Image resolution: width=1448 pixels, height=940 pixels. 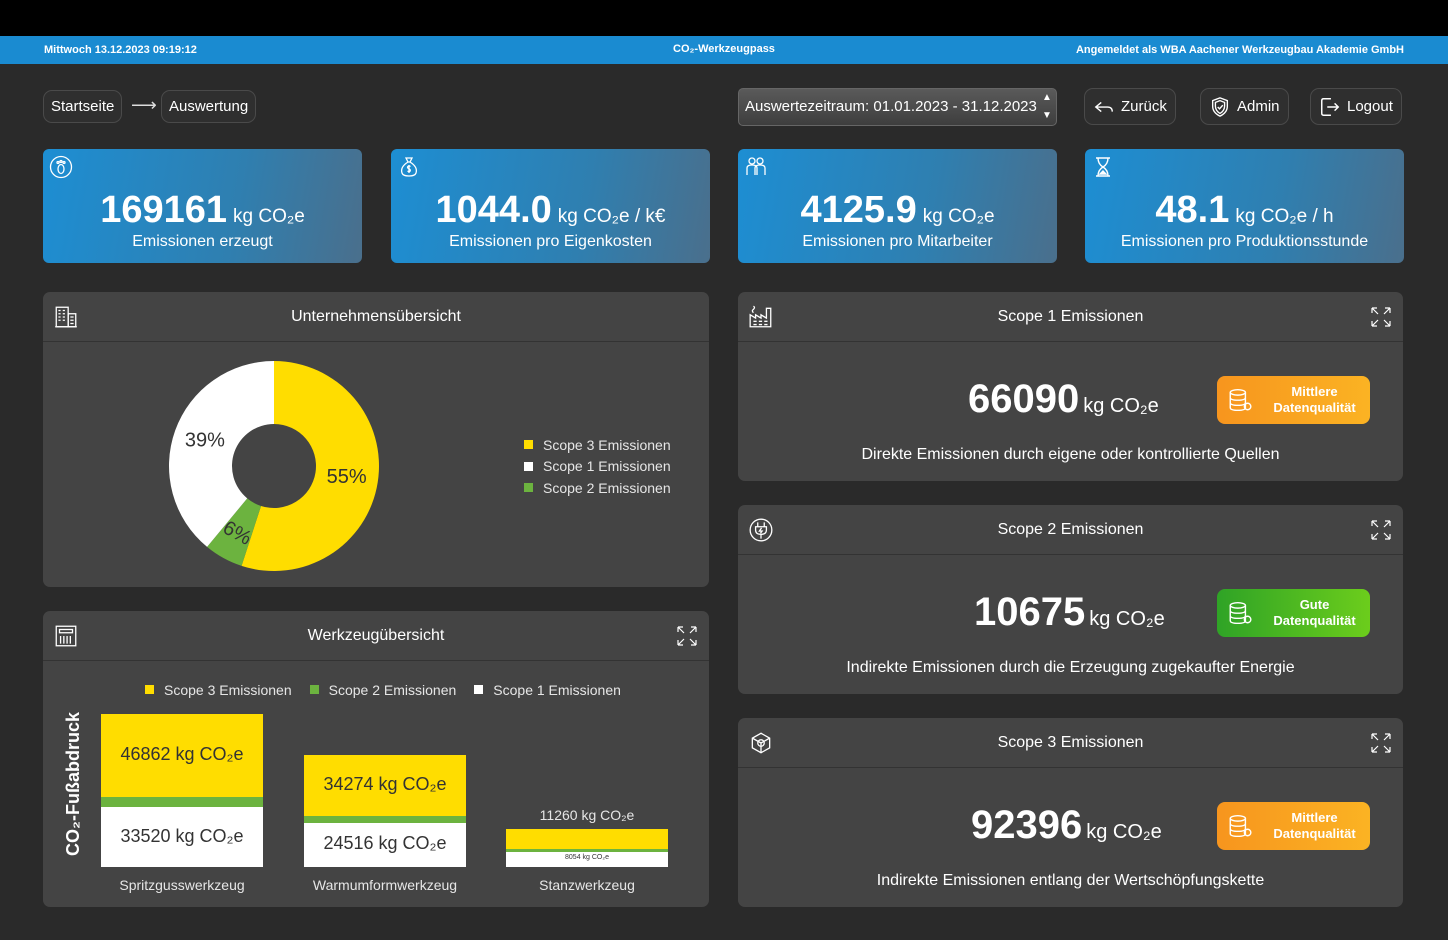 I want to click on kpi-emissions-total: 169161 kg CO₂e Emissionen erzeugt, so click(x=202, y=206).